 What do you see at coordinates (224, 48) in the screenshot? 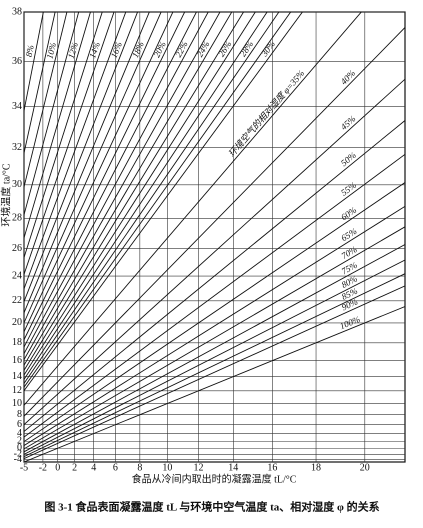
I see `line-label: 26%` at bounding box center [224, 48].